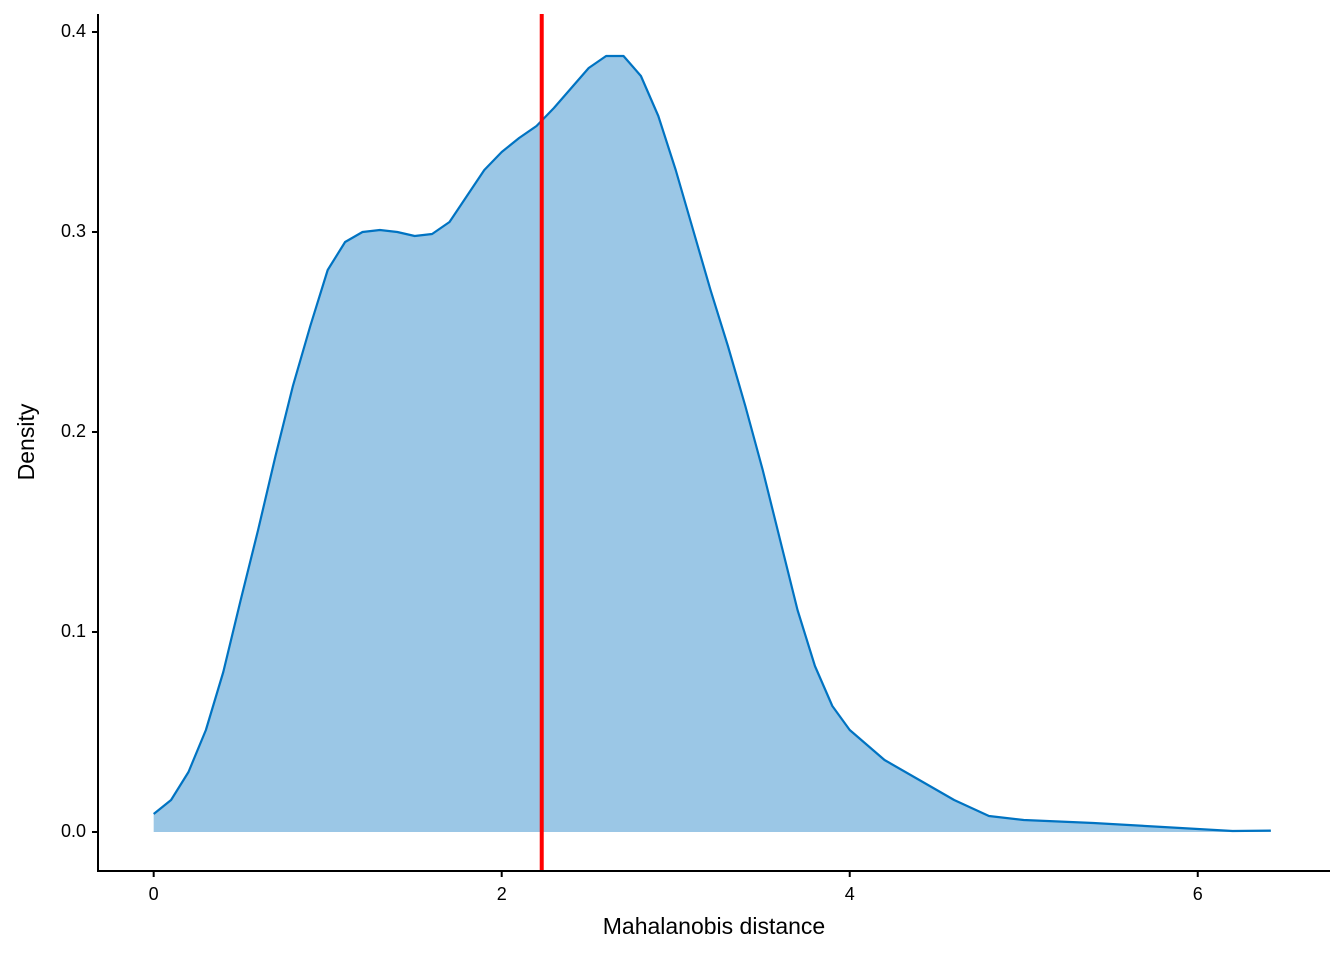 This screenshot has width=1344, height=960. I want to click on y-tick-label: 0.4, so click(73, 31).